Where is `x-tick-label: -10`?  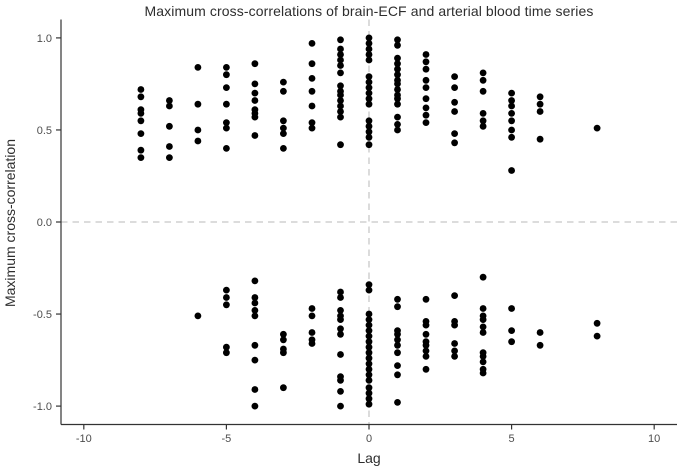
x-tick-label: -10 is located at coordinates (84, 439).